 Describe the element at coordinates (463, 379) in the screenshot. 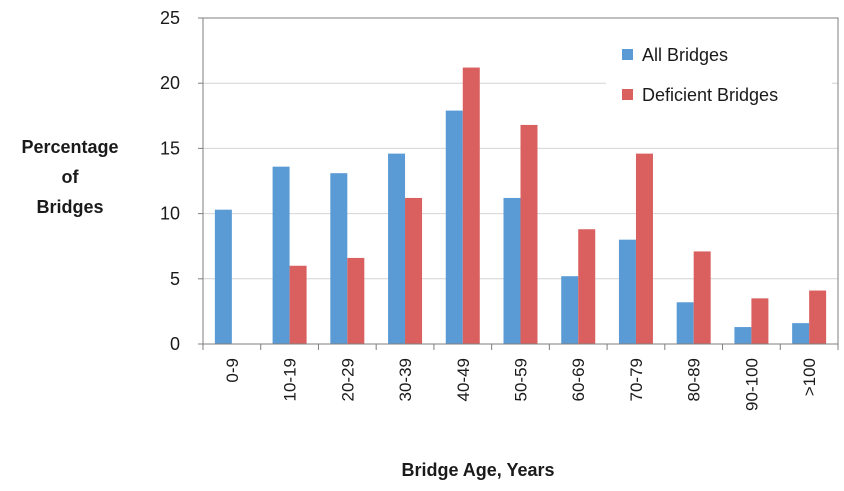

I see `x-tick-label: 40-49` at that location.